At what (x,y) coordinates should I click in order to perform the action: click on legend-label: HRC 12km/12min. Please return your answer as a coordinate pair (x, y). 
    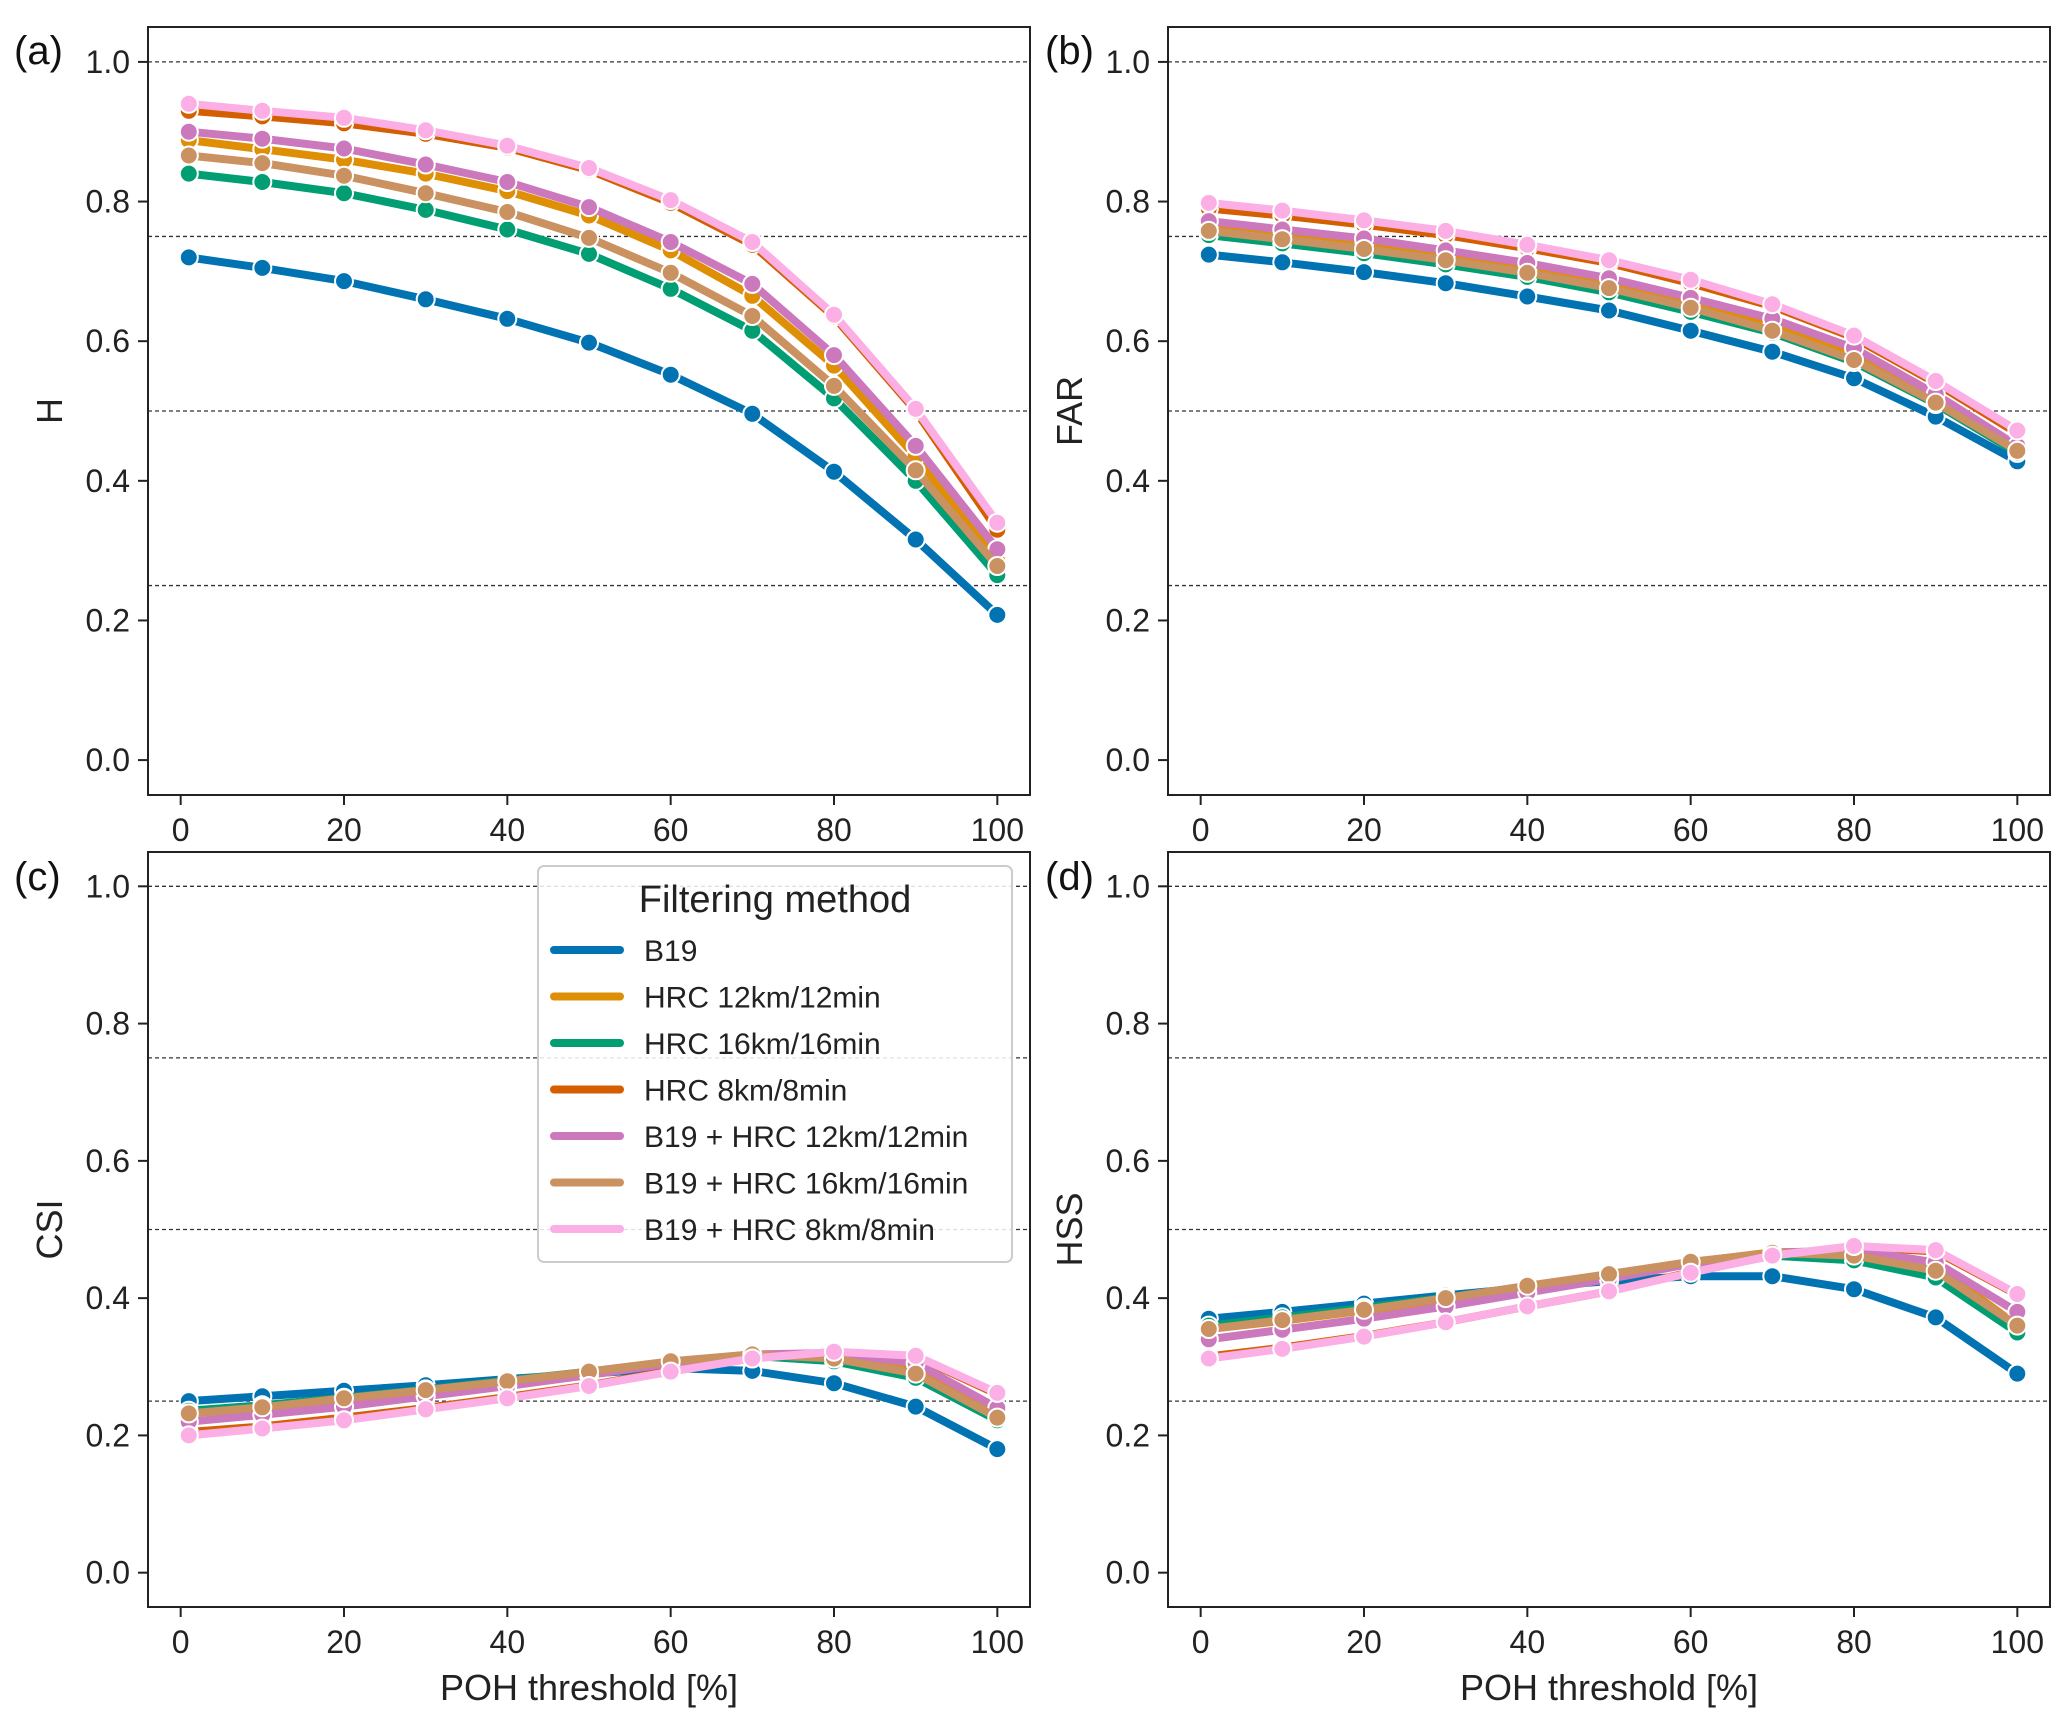
    Looking at the image, I should click on (762, 998).